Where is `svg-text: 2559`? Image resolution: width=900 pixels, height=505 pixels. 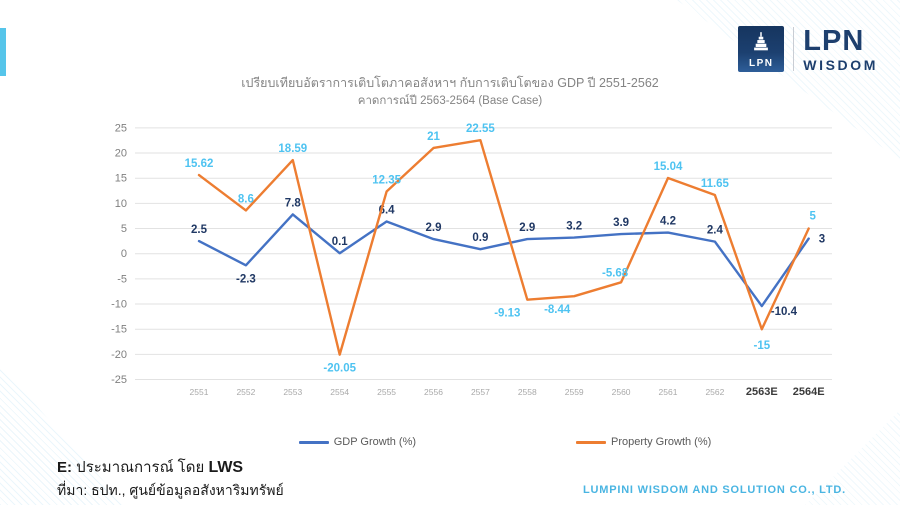
svg-text: 2559 is located at coordinates (574, 392).